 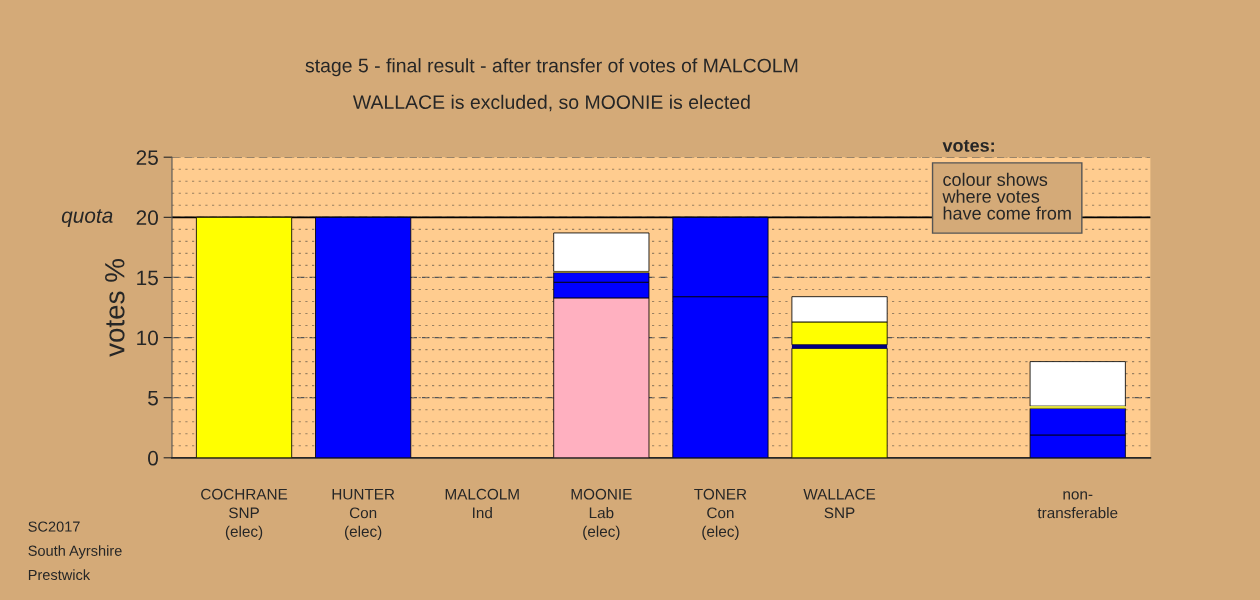 What do you see at coordinates (601, 514) in the screenshot?
I see `x-tick-label: MOONIE Lab (elec)` at bounding box center [601, 514].